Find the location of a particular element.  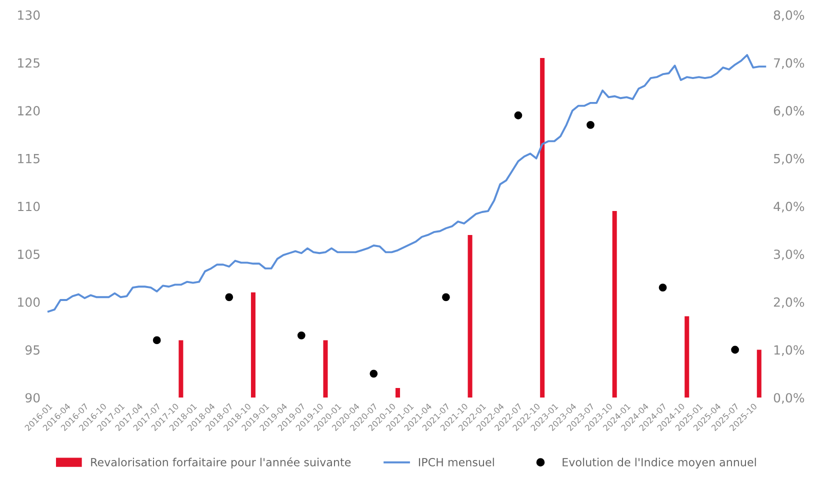

legend-label: Evolution de l'Indice moyen annuel is located at coordinates (659, 463).